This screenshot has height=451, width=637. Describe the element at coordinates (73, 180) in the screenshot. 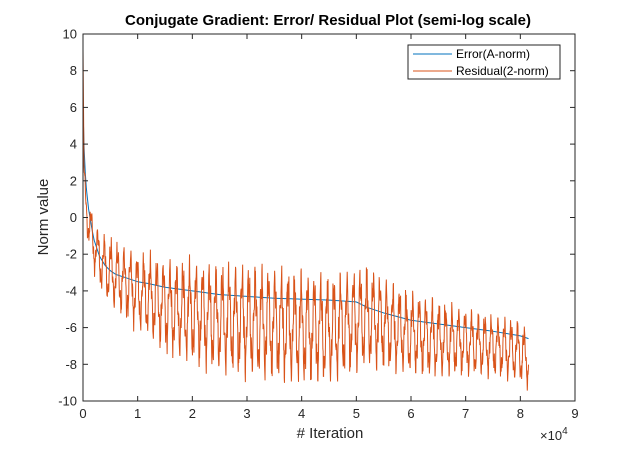

I see `y-tick-label: 2` at that location.